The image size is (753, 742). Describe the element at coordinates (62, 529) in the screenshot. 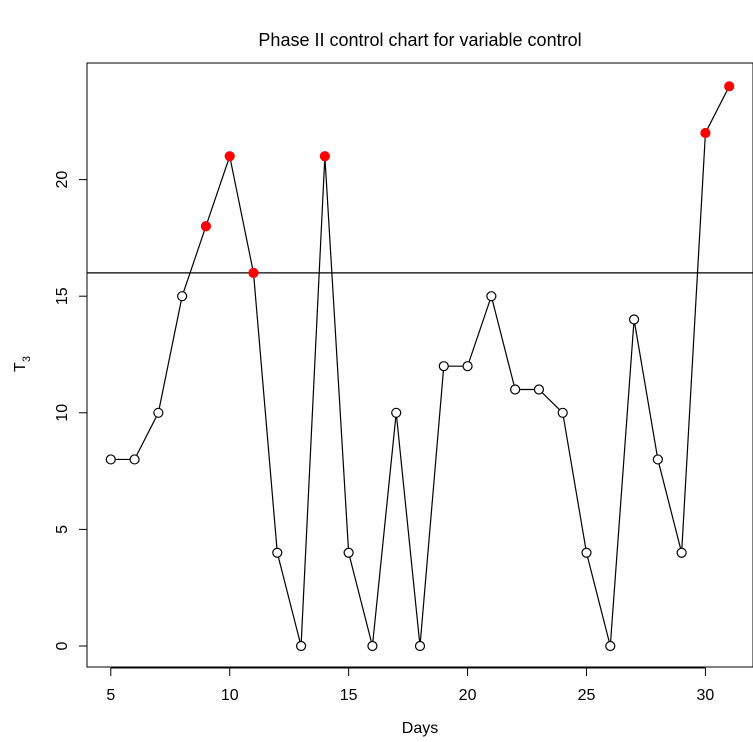

I see `y-tick-label: 5` at that location.